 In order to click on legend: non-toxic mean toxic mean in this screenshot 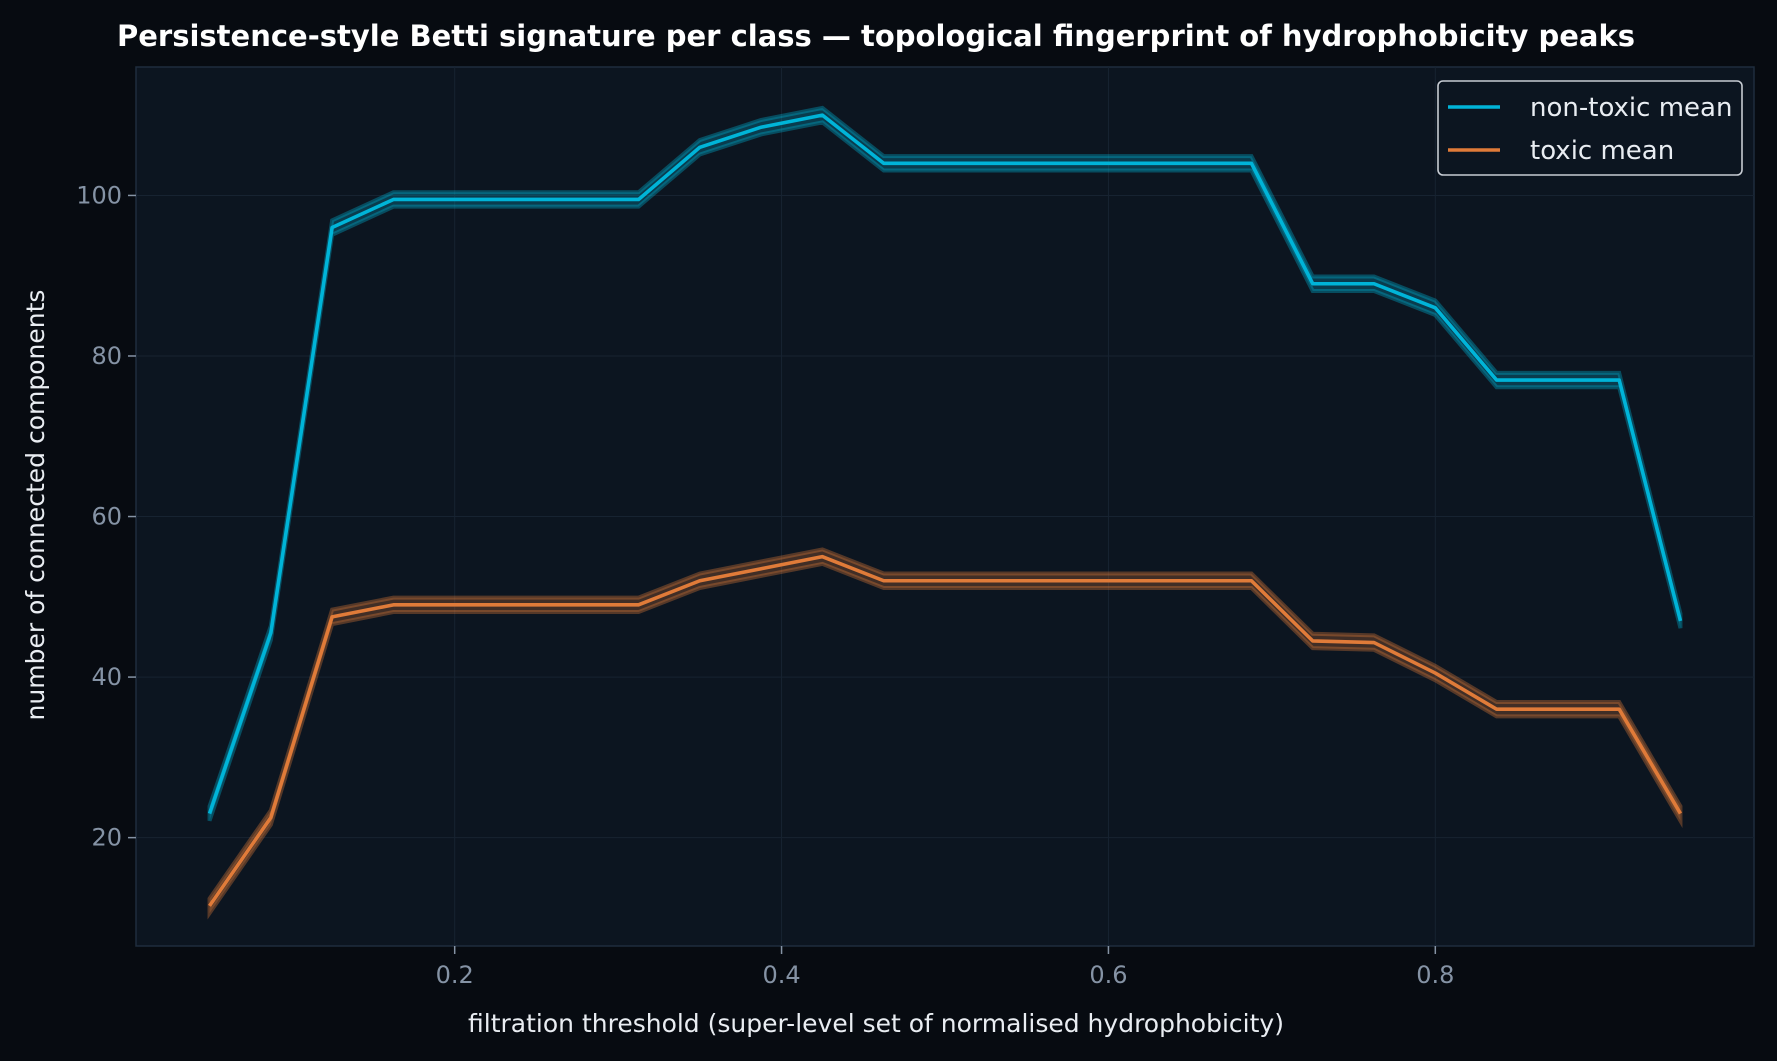, I will do `click(1590, 128)`.